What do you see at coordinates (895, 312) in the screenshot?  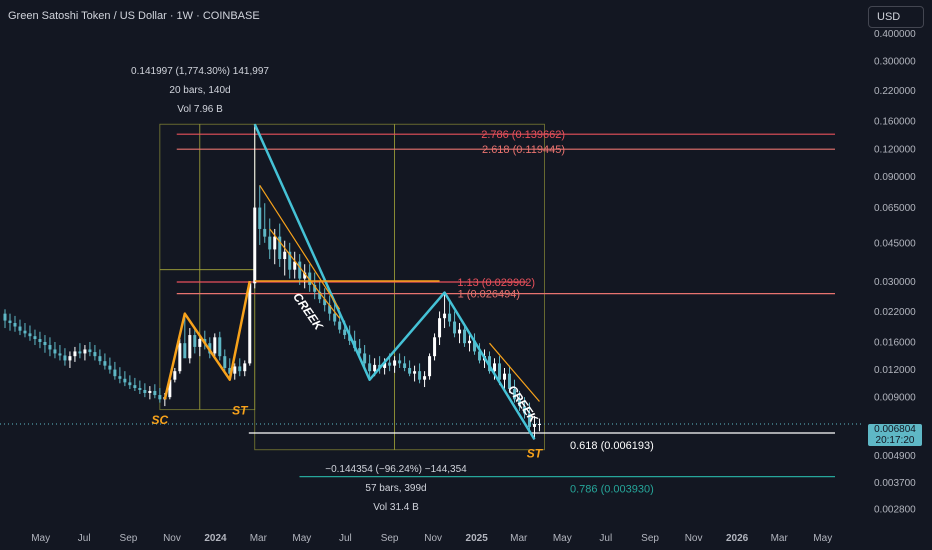 I see `y-tick-label: 0.022000` at bounding box center [895, 312].